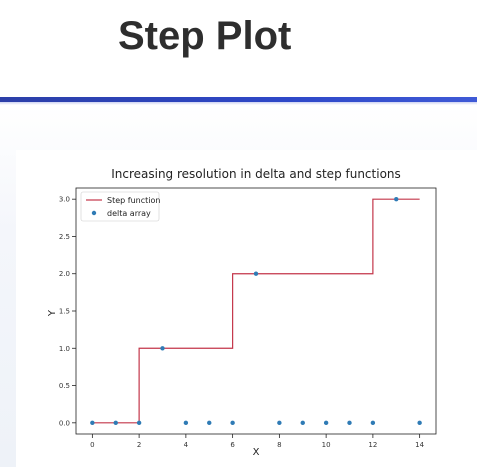 The width and height of the screenshot is (477, 467). Describe the element at coordinates (232, 445) in the screenshot. I see `x-tick-label: 6` at that location.